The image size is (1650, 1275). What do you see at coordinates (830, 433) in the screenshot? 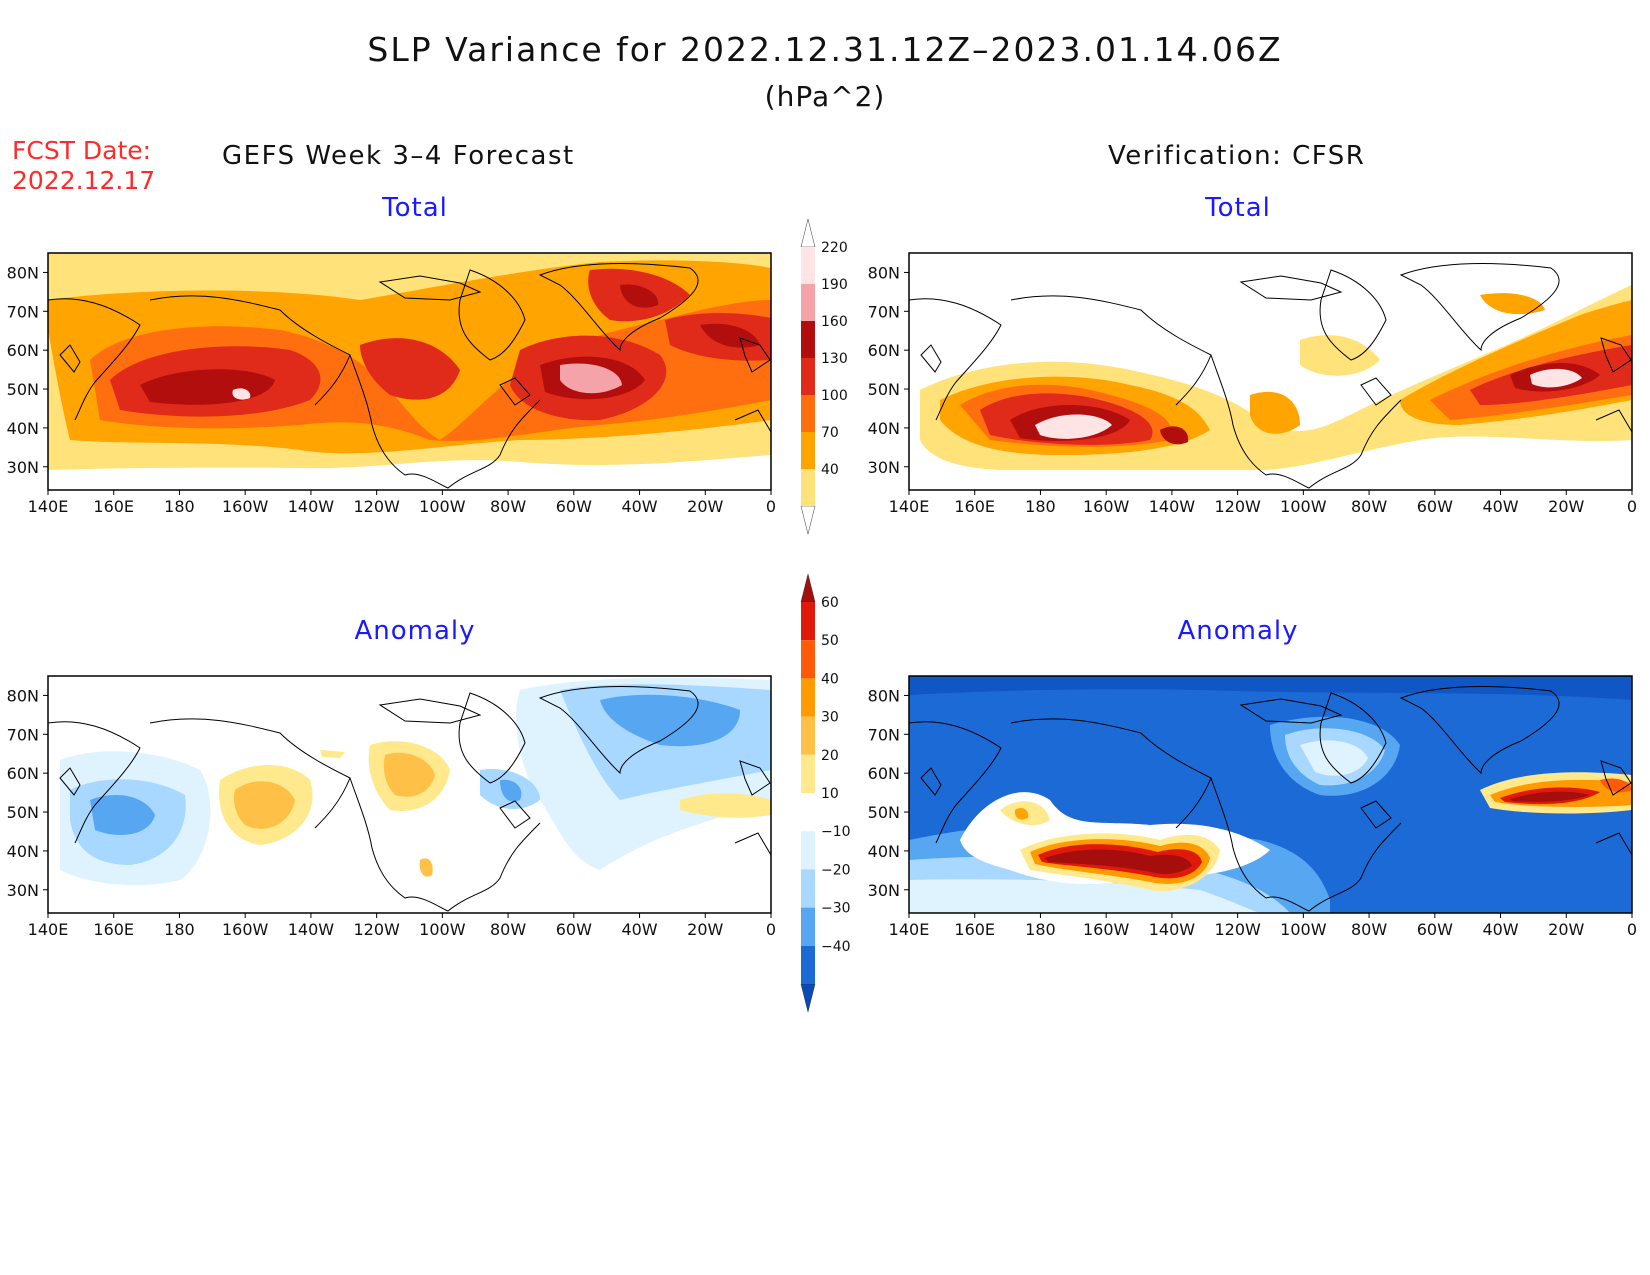
I see `colorbar-label: 70` at bounding box center [830, 433].